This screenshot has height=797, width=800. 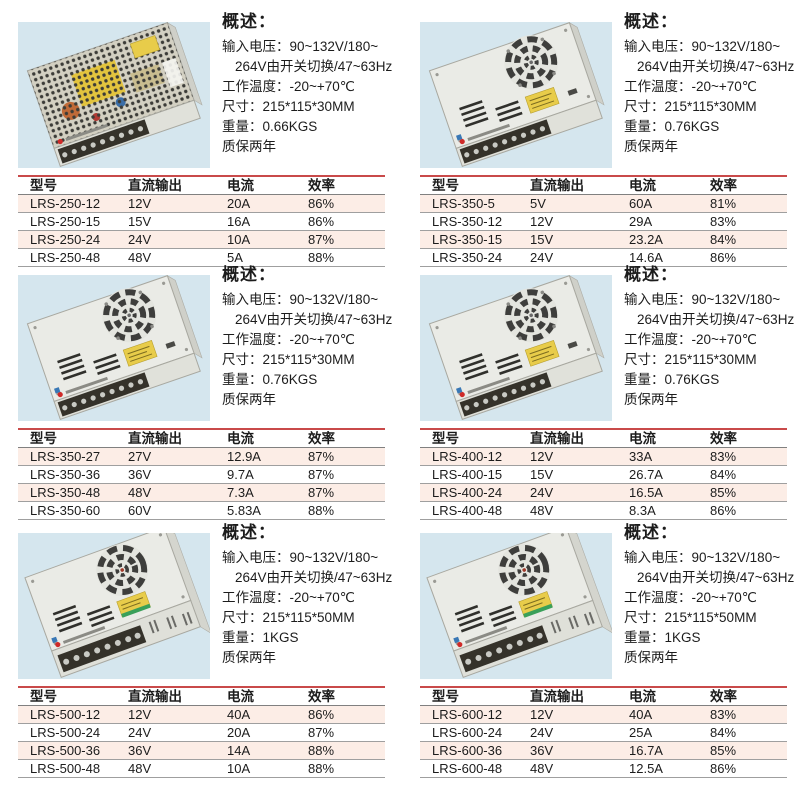 I want to click on model-cell: LRS-250-12, so click(x=73, y=203).